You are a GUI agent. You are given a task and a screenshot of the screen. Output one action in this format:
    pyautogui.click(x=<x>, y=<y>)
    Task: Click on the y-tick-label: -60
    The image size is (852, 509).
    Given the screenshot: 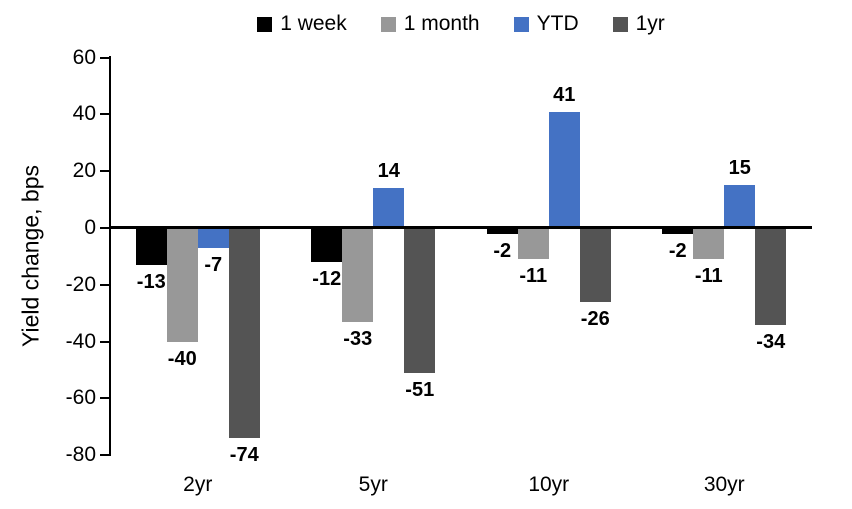 What is the action you would take?
    pyautogui.click(x=80, y=398)
    